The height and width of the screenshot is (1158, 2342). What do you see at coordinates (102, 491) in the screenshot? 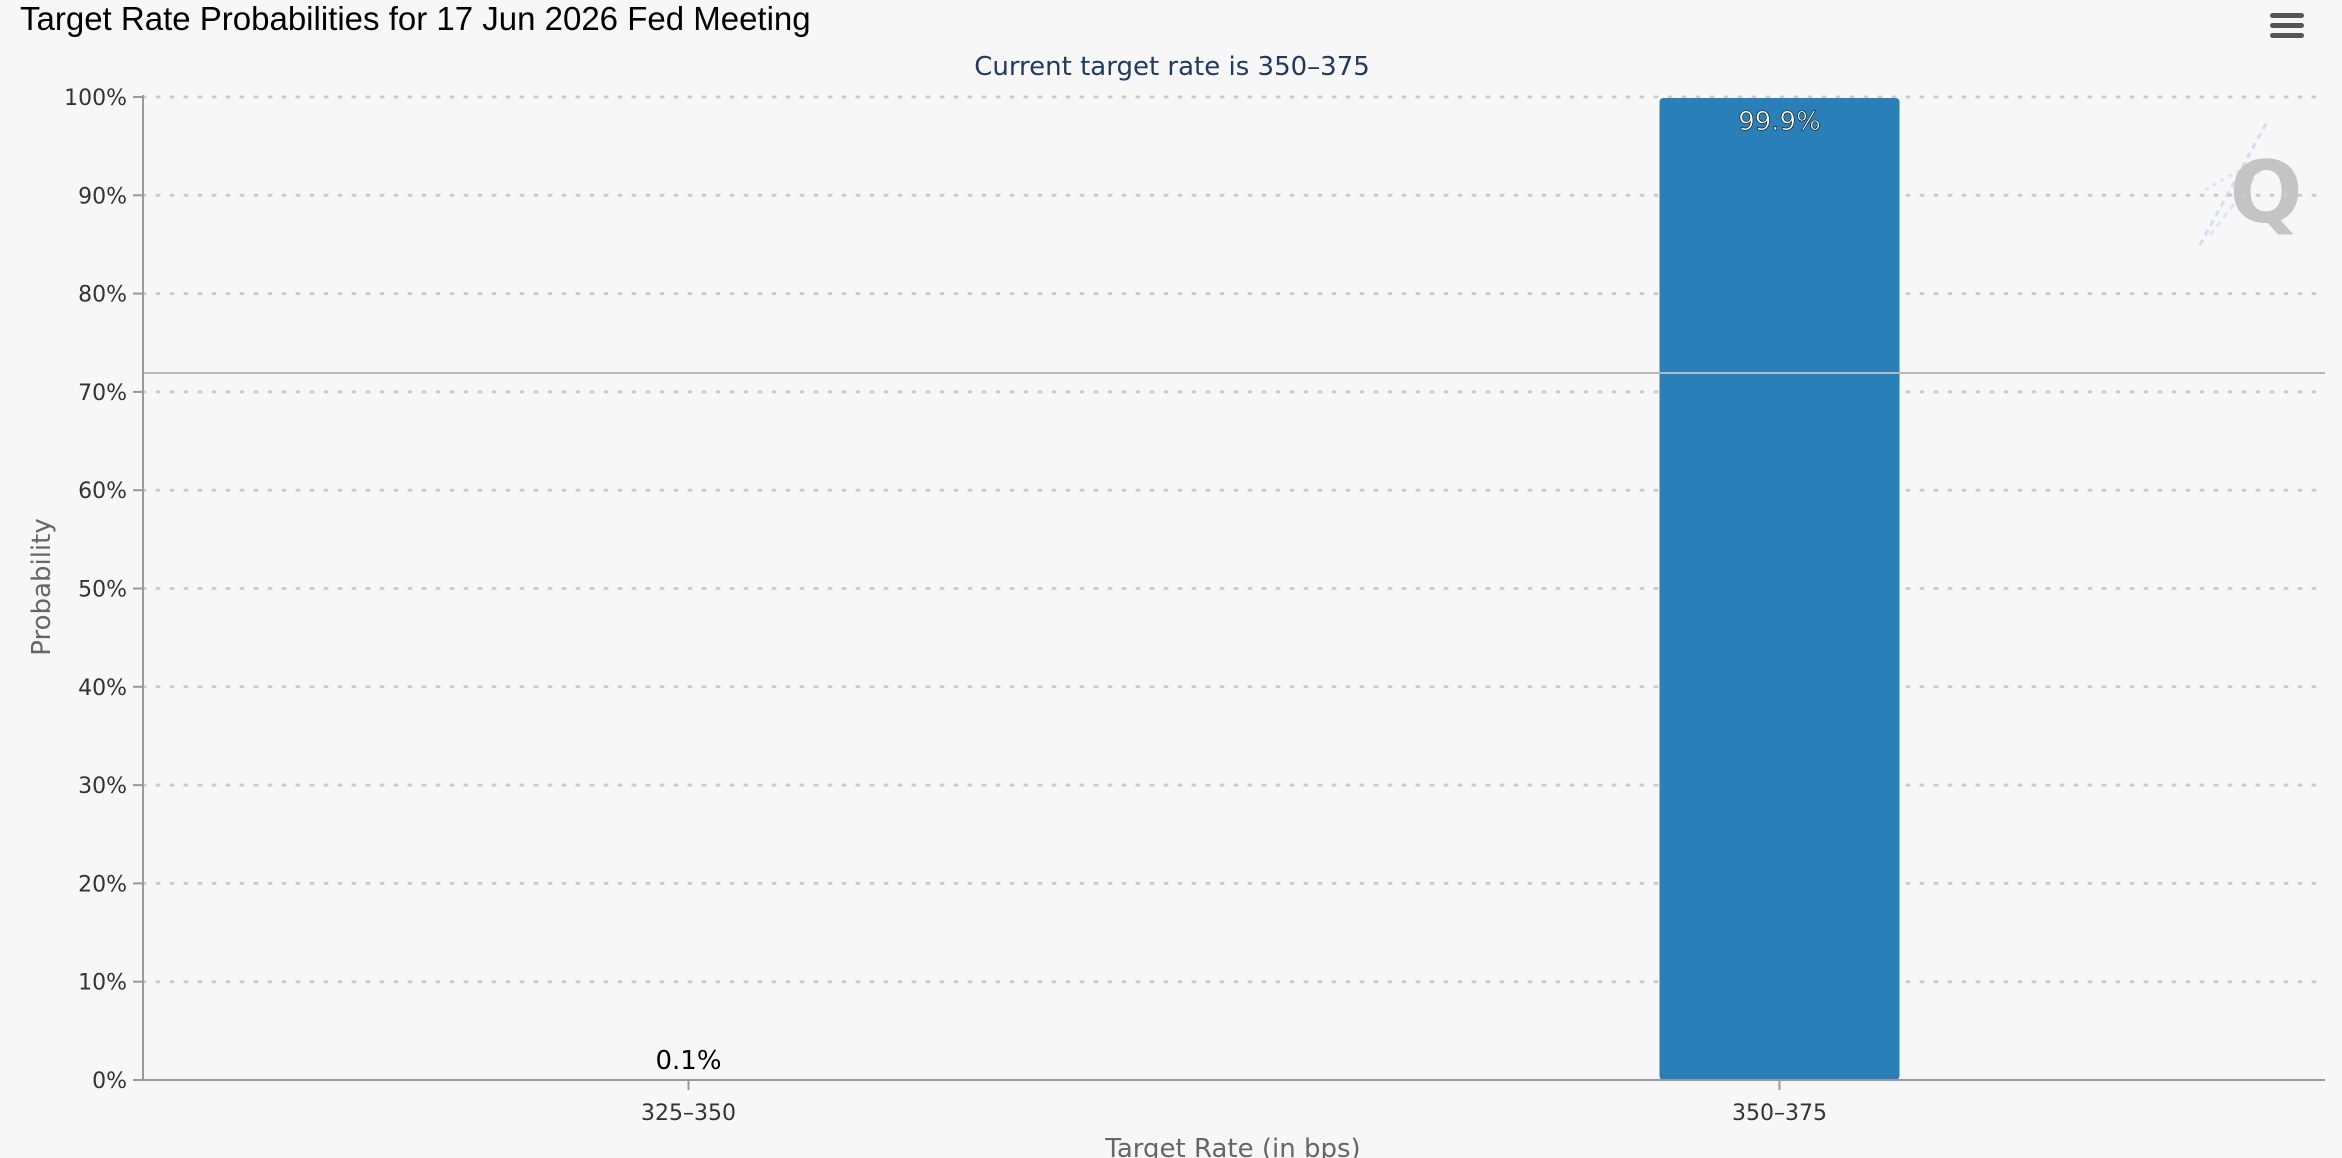
I see `y-tick-label: 60%` at bounding box center [102, 491].